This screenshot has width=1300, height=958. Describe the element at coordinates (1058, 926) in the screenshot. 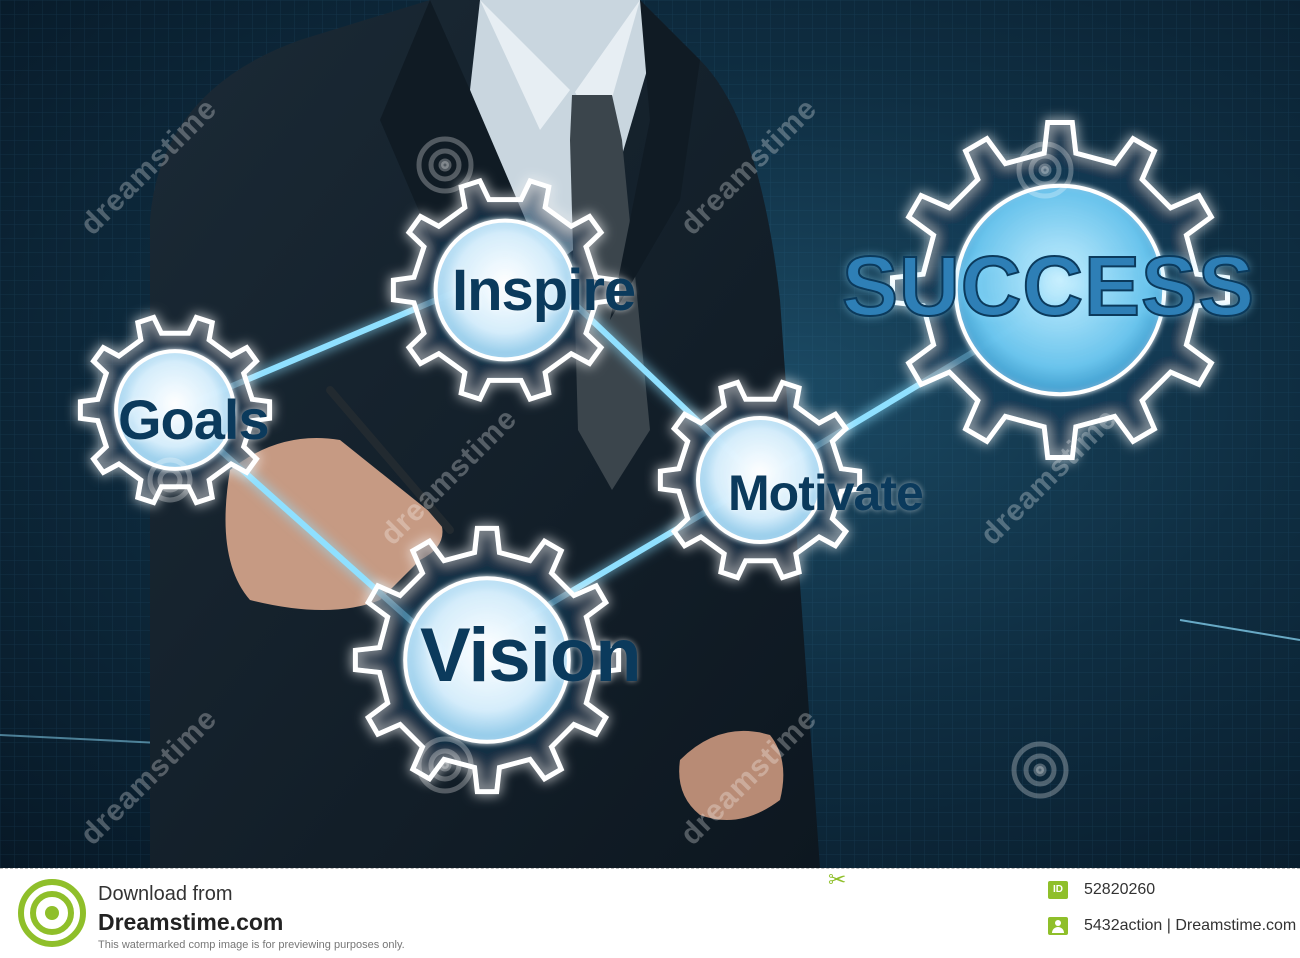

I see `user-icon` at that location.